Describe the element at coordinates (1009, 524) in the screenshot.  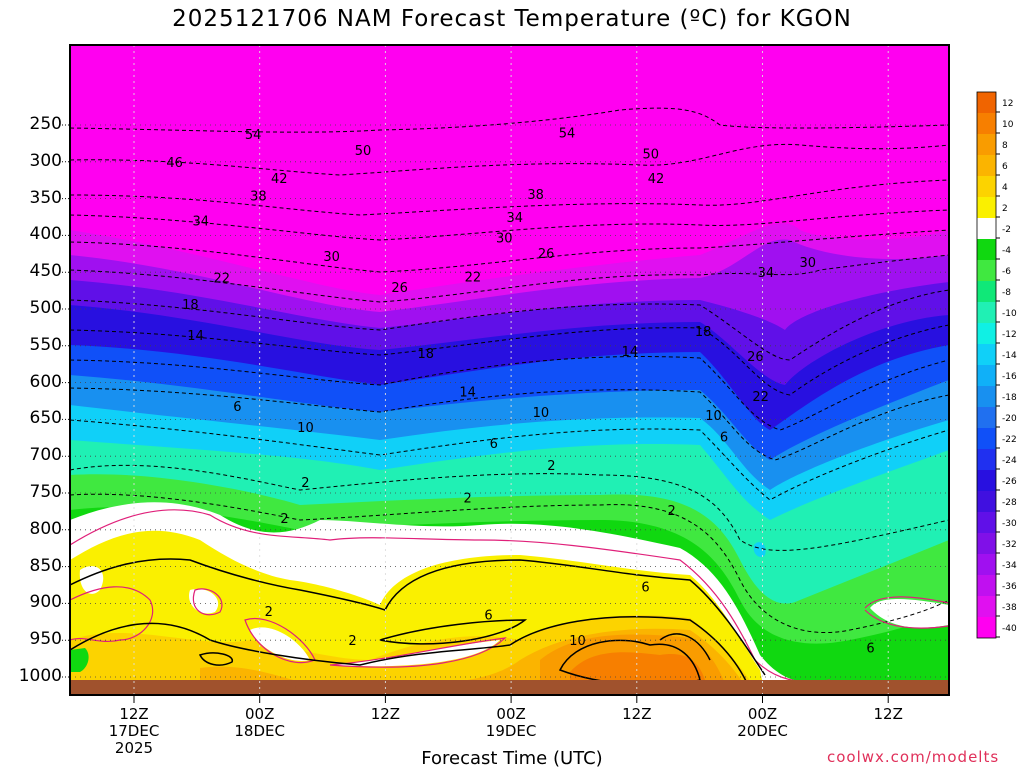
I see `colorbar-label: -30` at that location.